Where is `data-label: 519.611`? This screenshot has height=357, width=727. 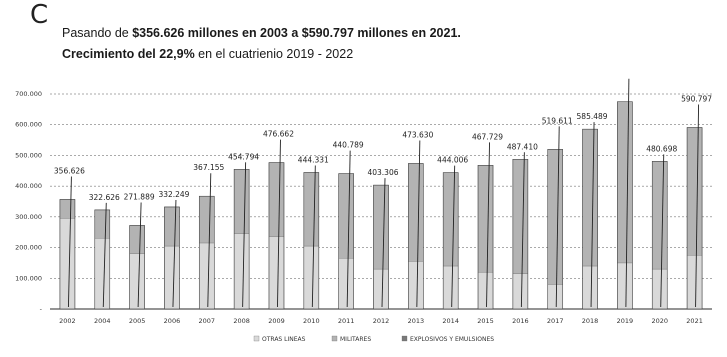 data-label: 519.611 is located at coordinates (557, 120).